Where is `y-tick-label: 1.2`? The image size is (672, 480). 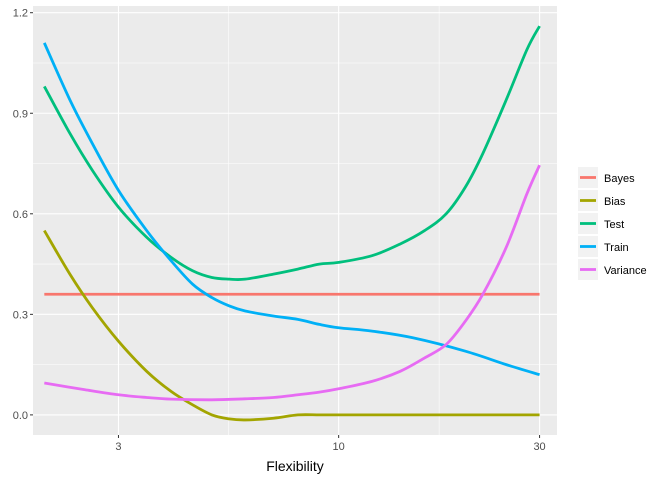 y-tick-label: 1.2 is located at coordinates (20, 14).